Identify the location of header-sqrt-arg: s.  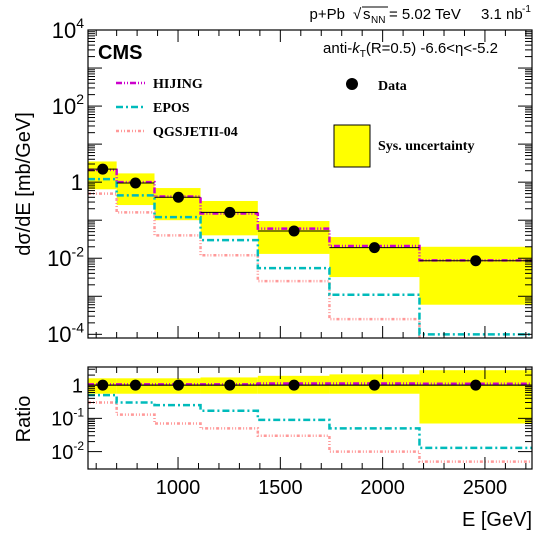
(367, 14).